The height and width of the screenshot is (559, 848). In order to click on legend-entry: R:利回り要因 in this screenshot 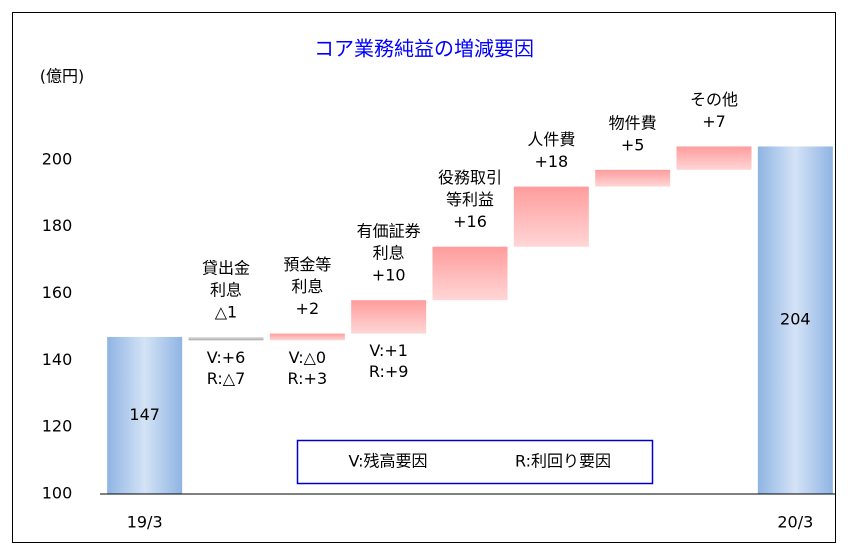, I will do `click(563, 461)`.